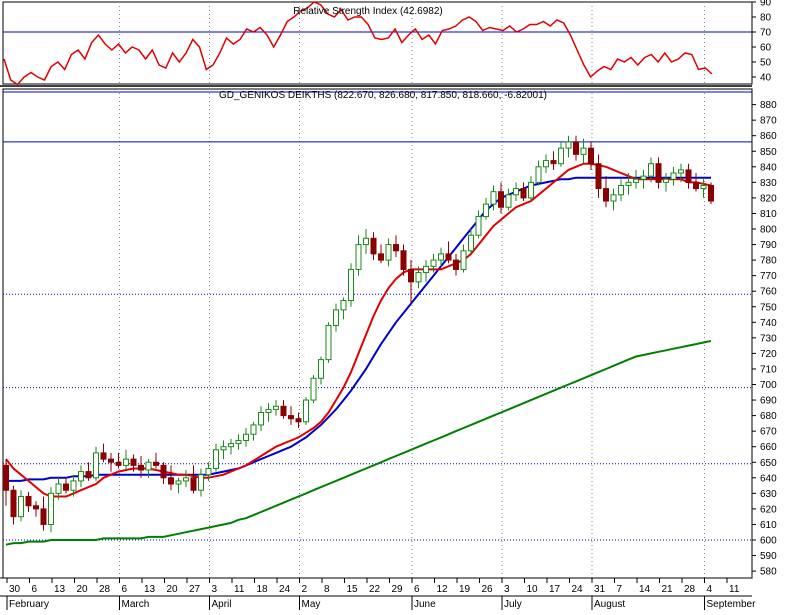  Describe the element at coordinates (766, 4) in the screenshot. I see `rsi-y-tick-label: 90` at that location.